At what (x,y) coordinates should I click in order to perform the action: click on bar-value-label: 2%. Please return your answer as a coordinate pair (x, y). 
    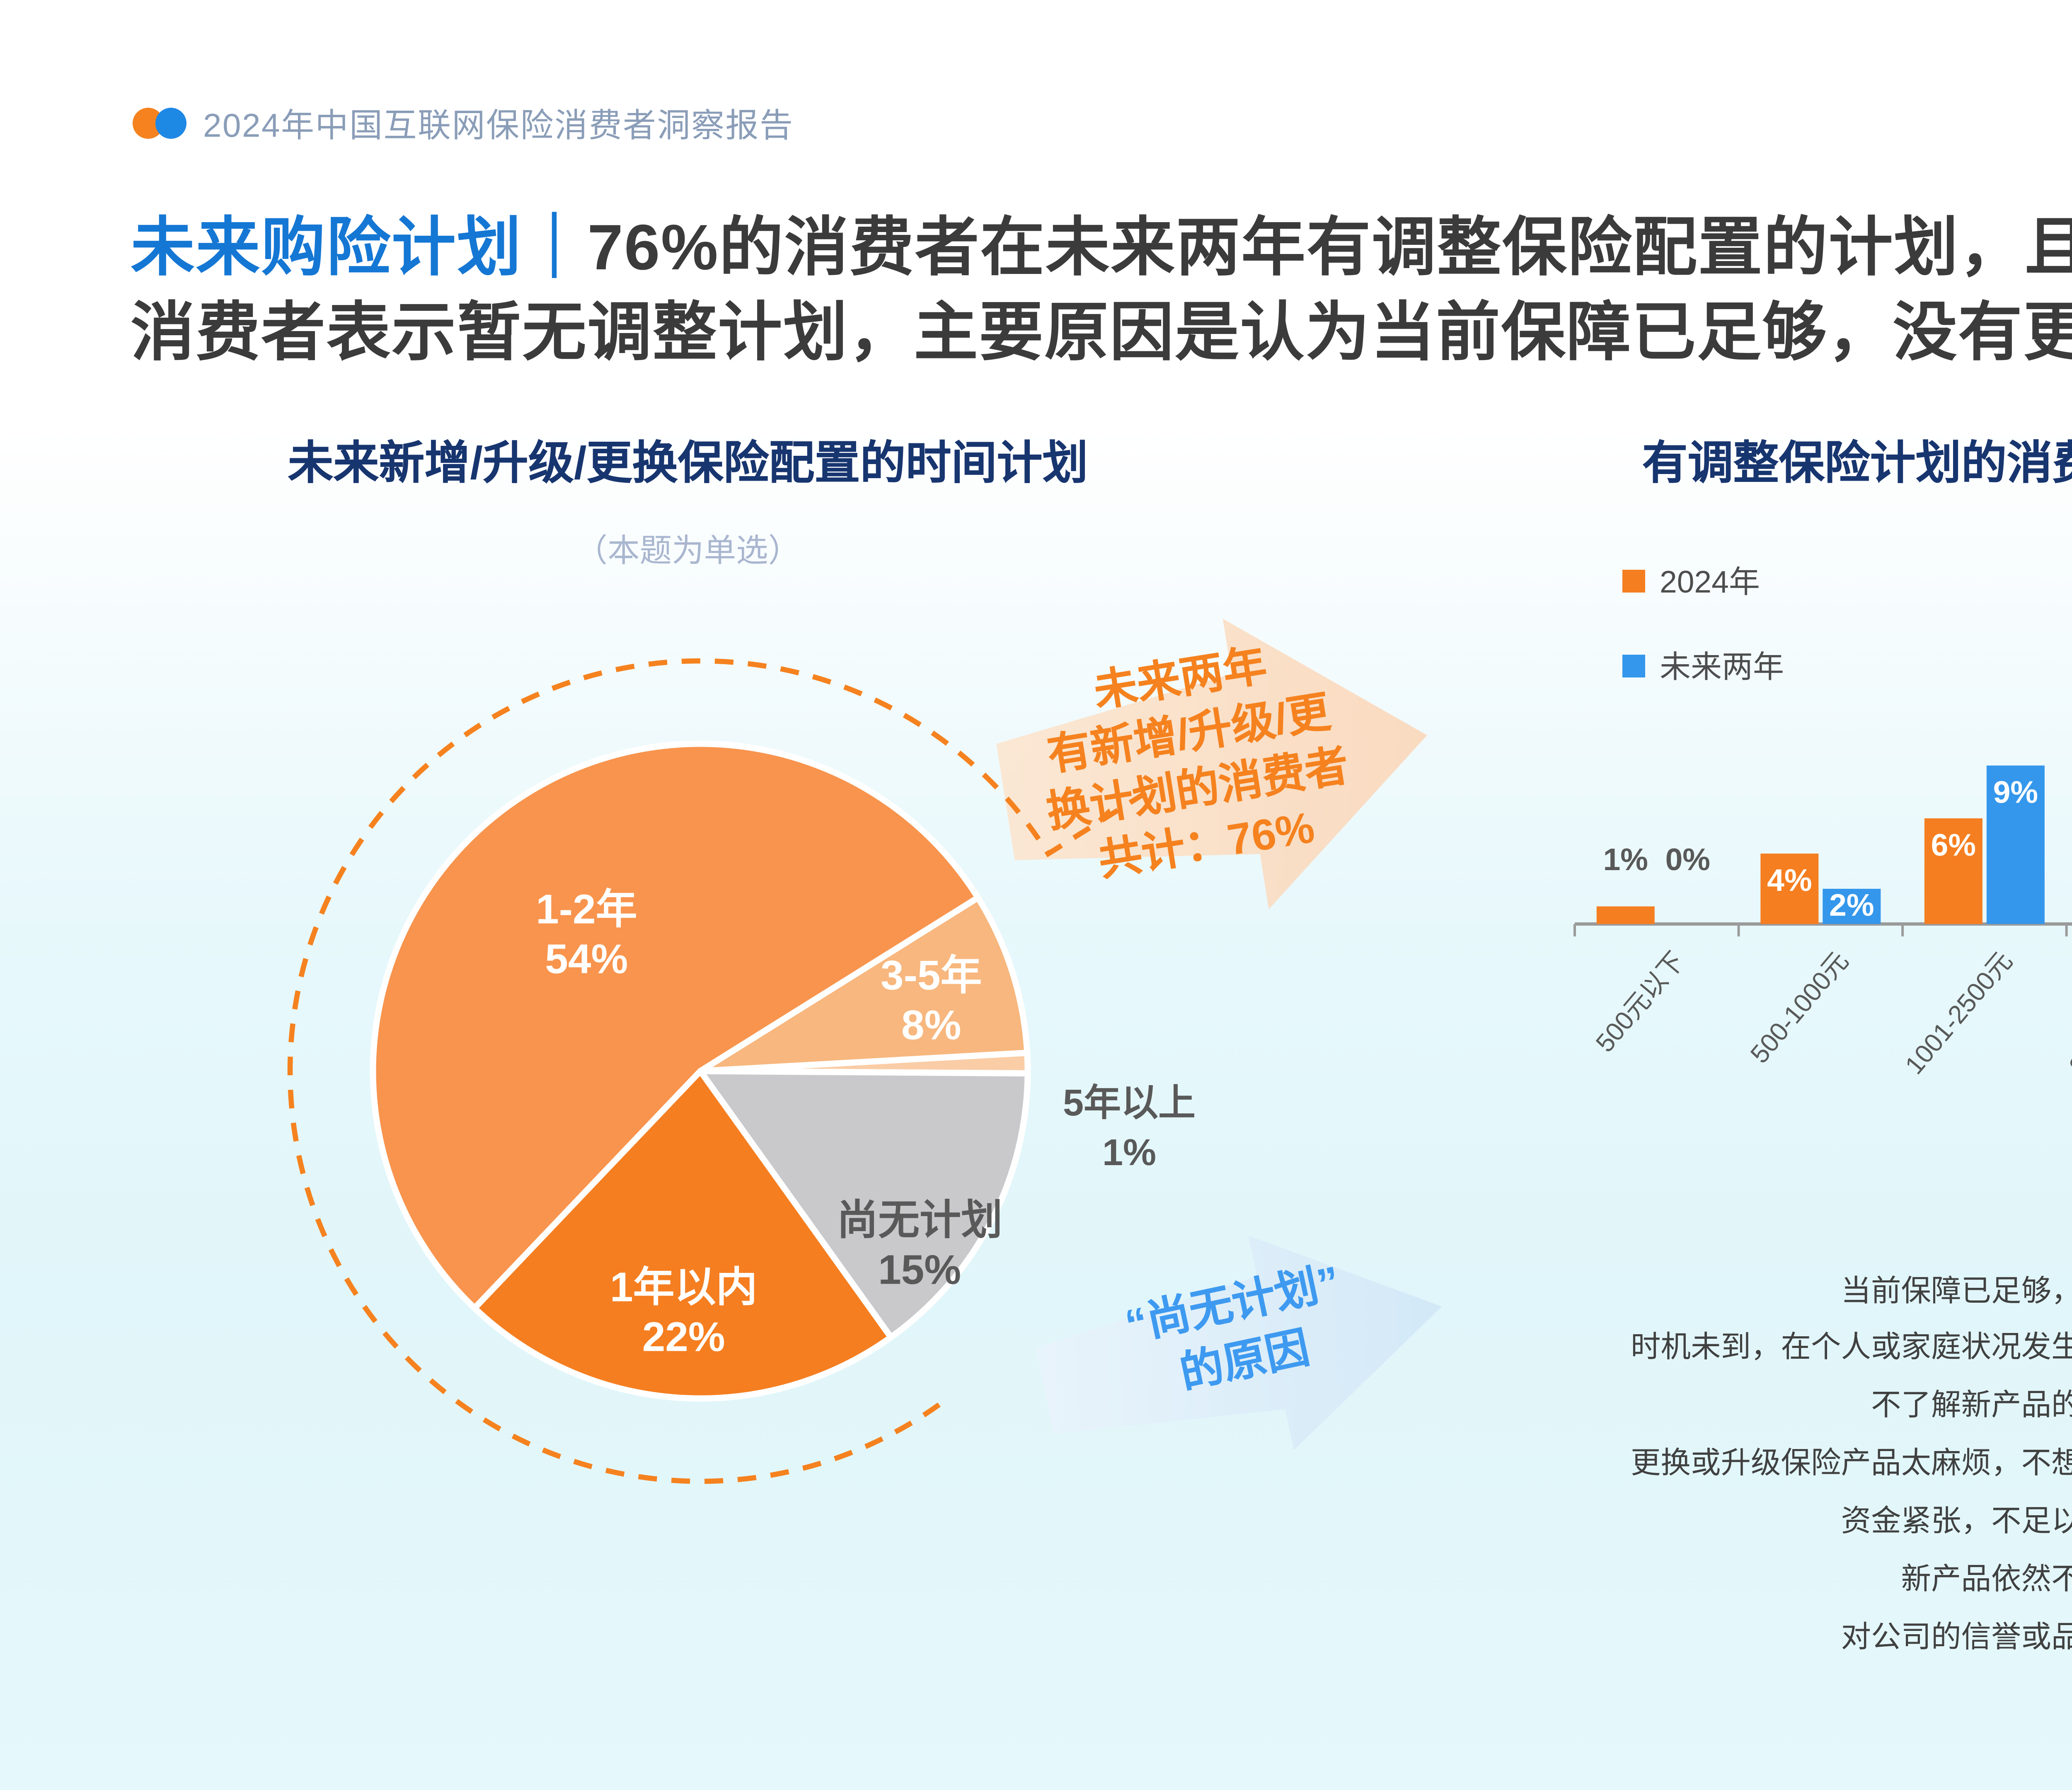
    Looking at the image, I should click on (1851, 905).